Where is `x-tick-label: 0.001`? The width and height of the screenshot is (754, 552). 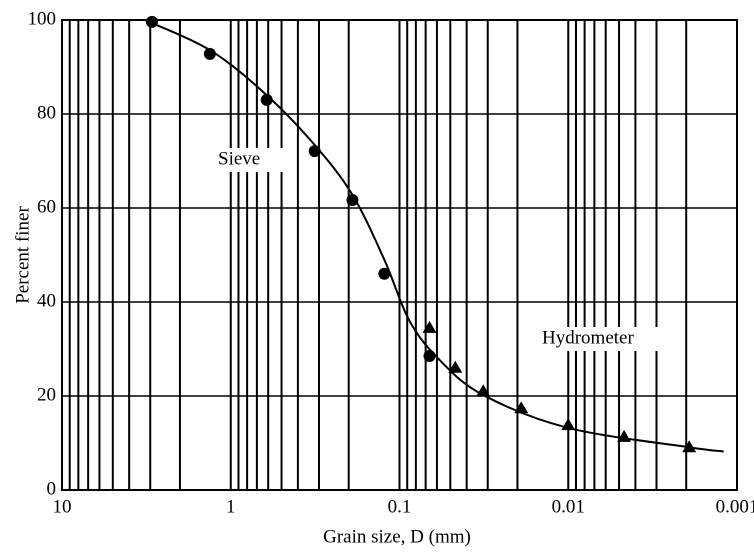 x-tick-label: 0.001 is located at coordinates (735, 506).